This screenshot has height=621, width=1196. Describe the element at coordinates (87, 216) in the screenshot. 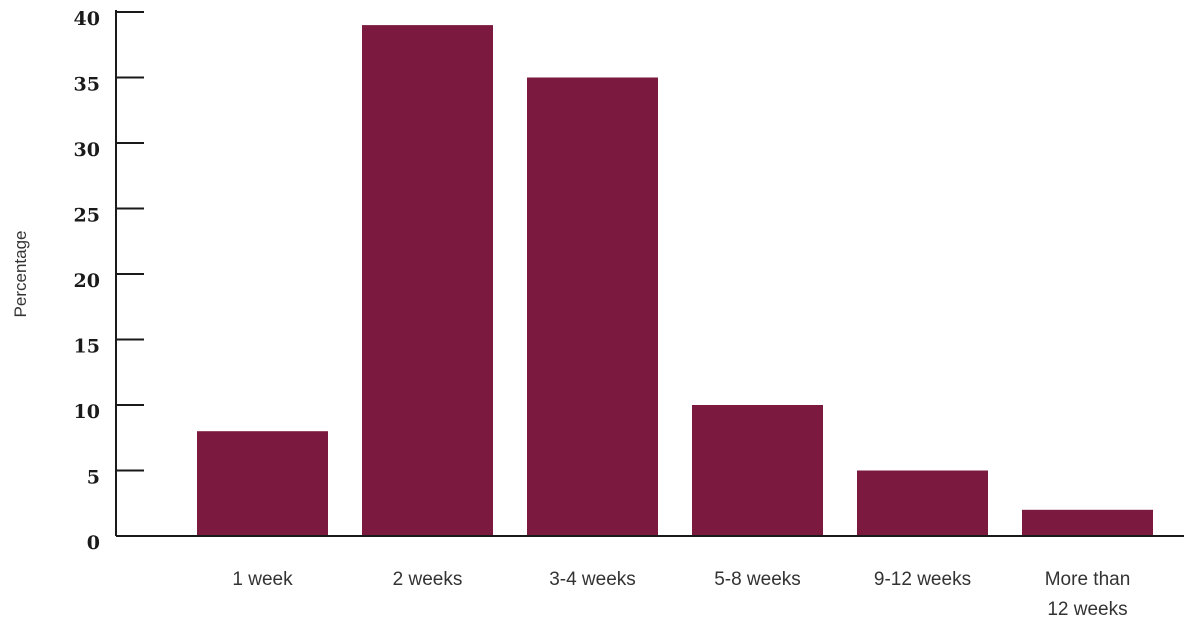

I see `y-tick-label: 25` at that location.